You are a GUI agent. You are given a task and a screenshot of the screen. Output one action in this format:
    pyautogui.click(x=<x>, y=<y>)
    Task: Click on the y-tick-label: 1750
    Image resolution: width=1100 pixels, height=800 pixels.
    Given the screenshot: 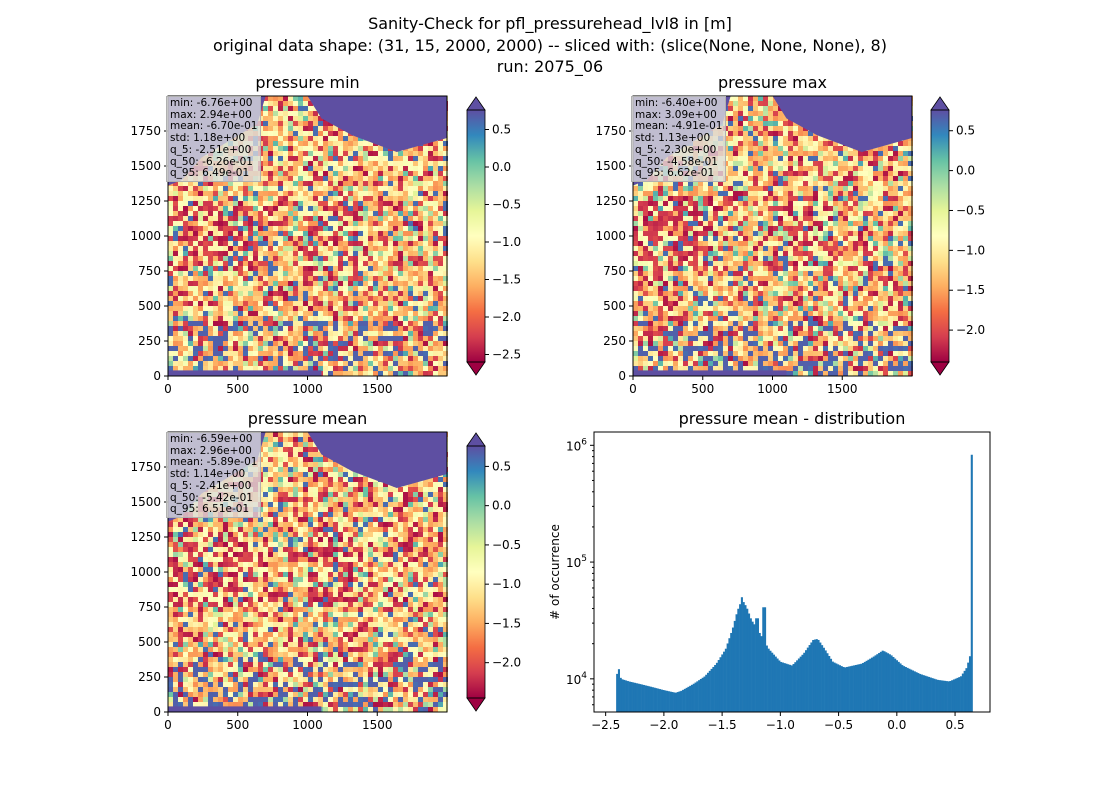 What is the action you would take?
    pyautogui.click(x=145, y=467)
    